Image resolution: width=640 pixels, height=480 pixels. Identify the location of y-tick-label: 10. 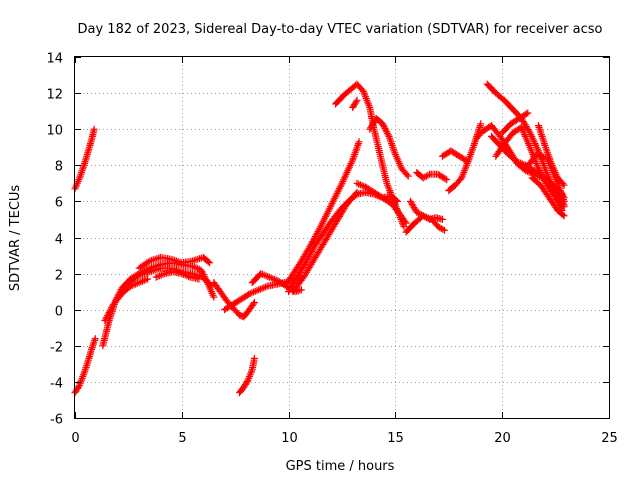
(54, 131).